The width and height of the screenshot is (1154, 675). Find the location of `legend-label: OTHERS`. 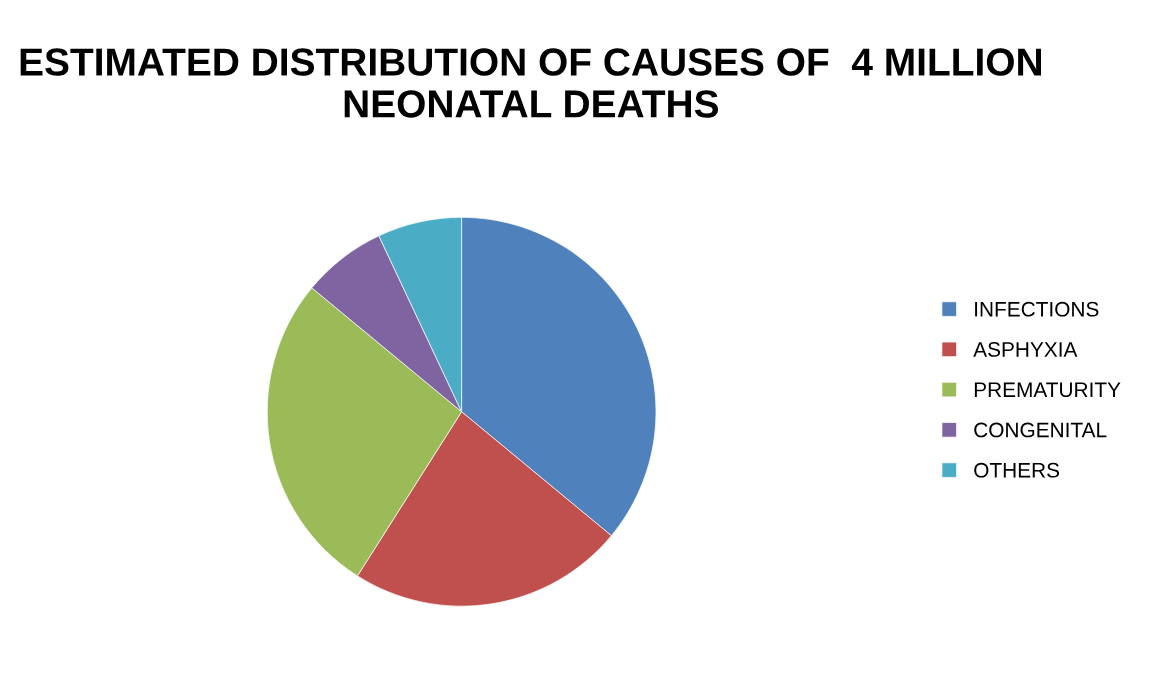

legend-label: OTHERS is located at coordinates (1017, 470).